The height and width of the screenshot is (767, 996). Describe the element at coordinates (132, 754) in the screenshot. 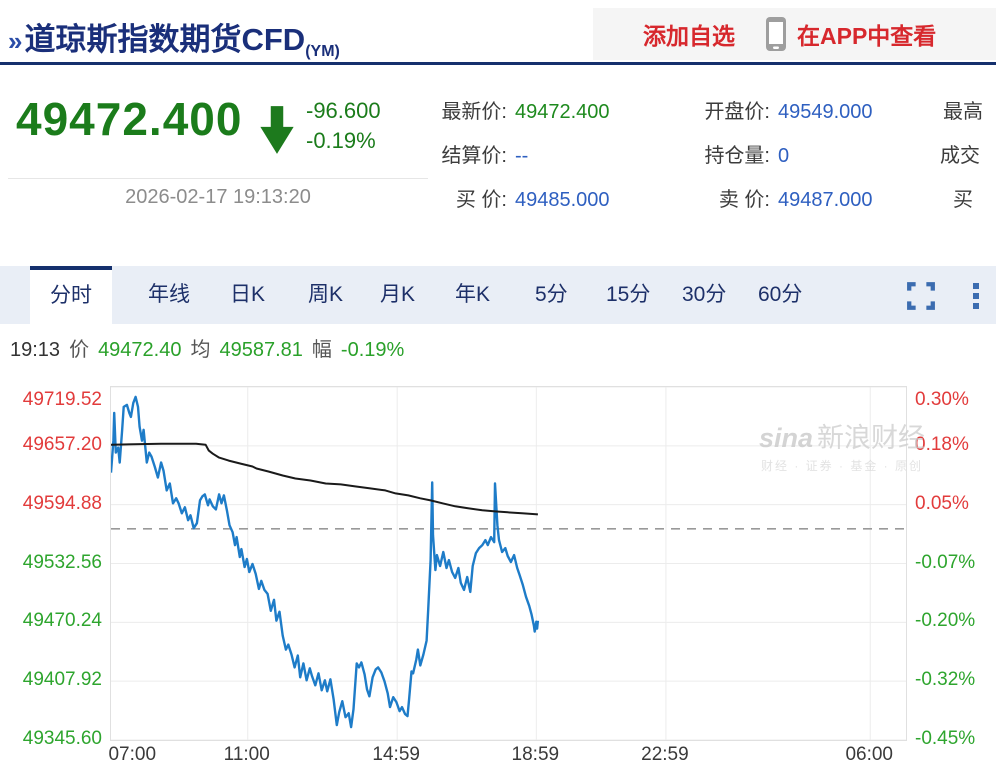

I see `x-axis-time-label: 07:00` at that location.